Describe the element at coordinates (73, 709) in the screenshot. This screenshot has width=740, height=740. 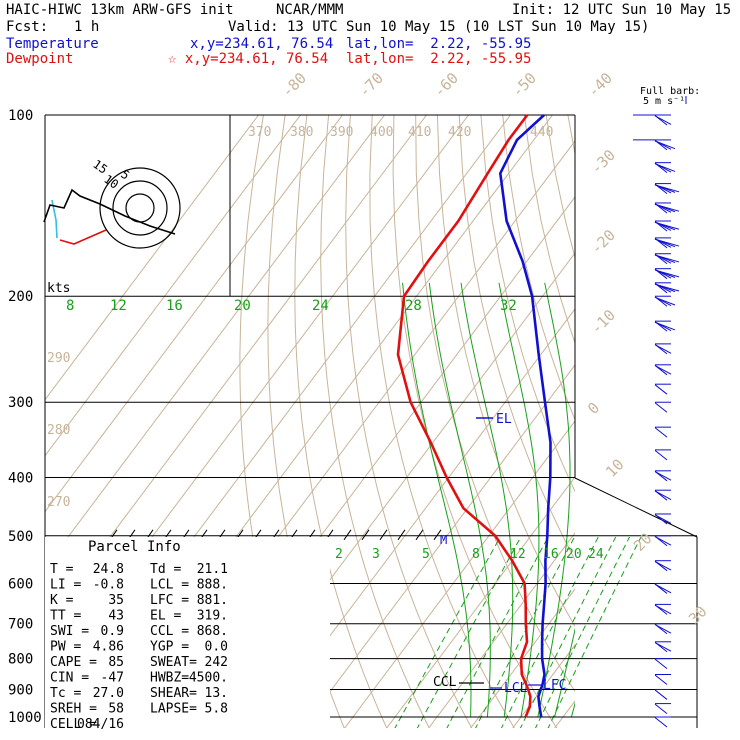
I see `parcel-info-key: SREH =` at that location.